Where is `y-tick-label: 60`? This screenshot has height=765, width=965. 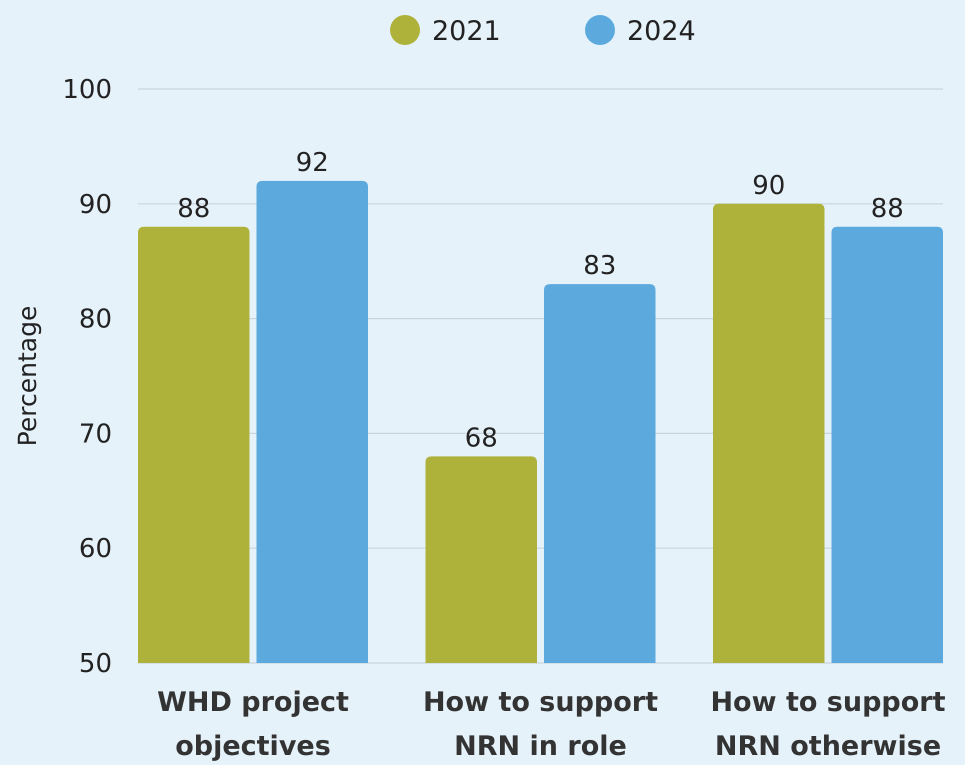 y-tick-label: 60 is located at coordinates (95, 549).